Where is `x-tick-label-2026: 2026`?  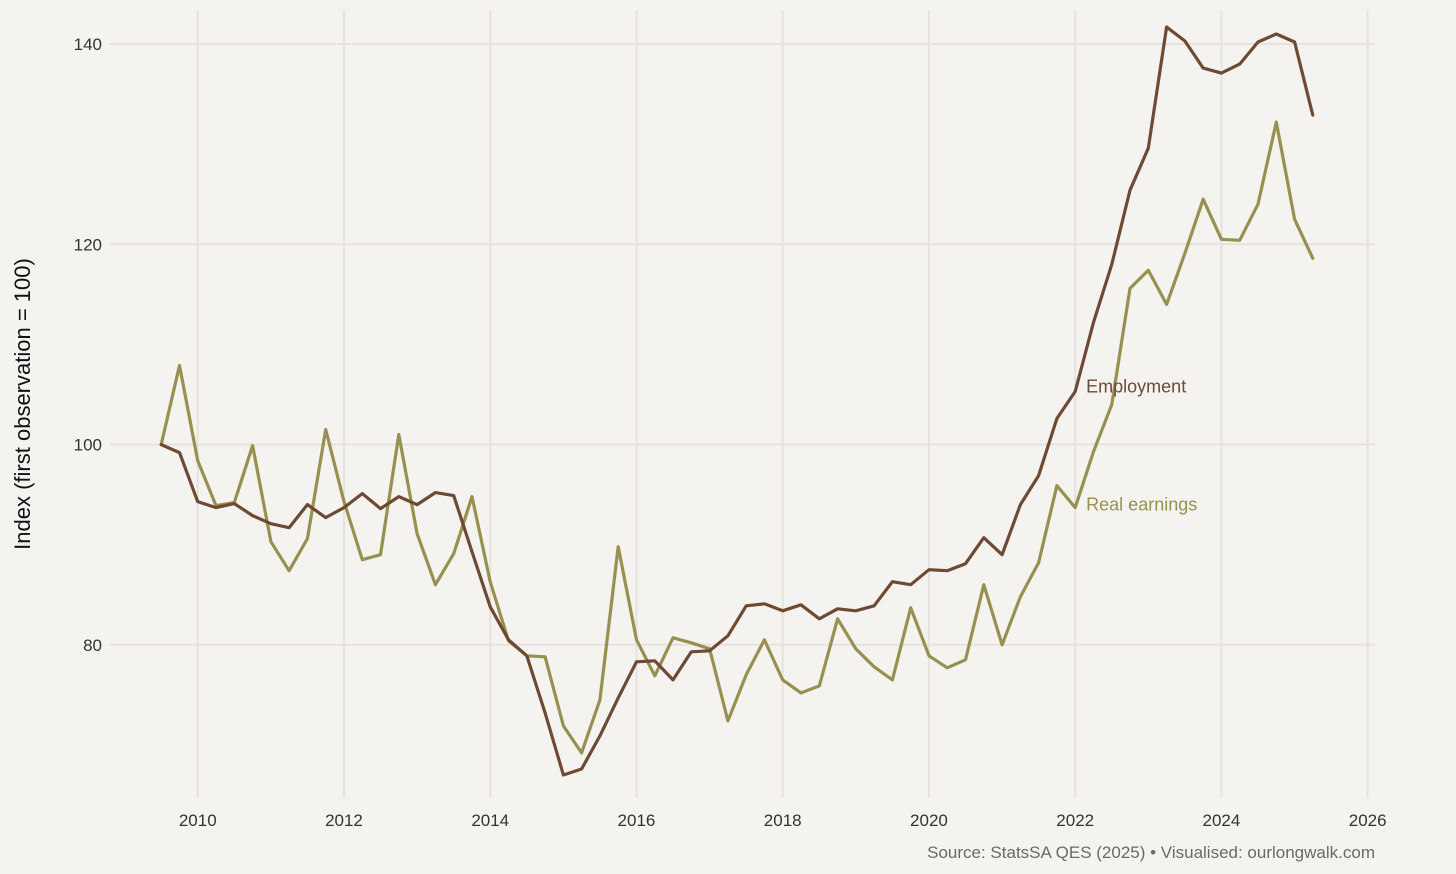 x-tick-label-2026: 2026 is located at coordinates (1368, 820).